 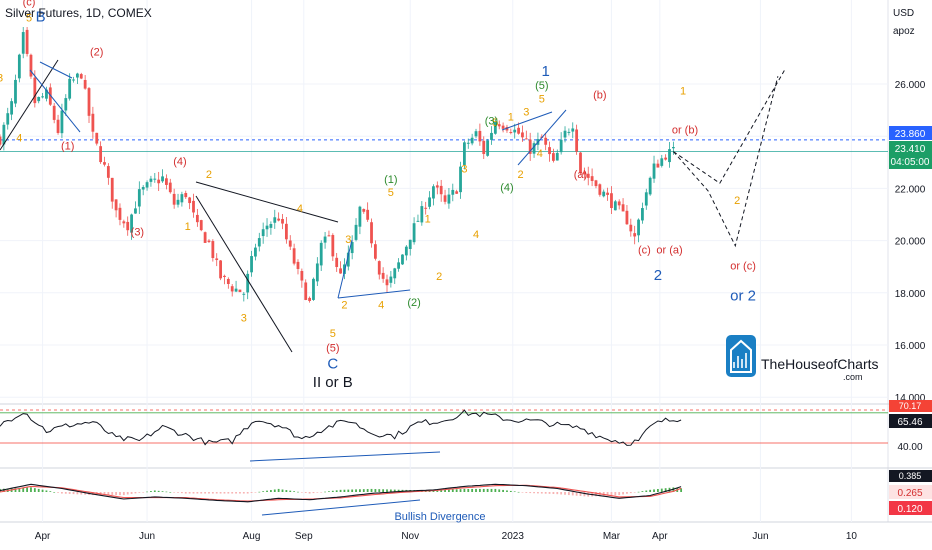 I want to click on wave-label: or 2, so click(x=743, y=296).